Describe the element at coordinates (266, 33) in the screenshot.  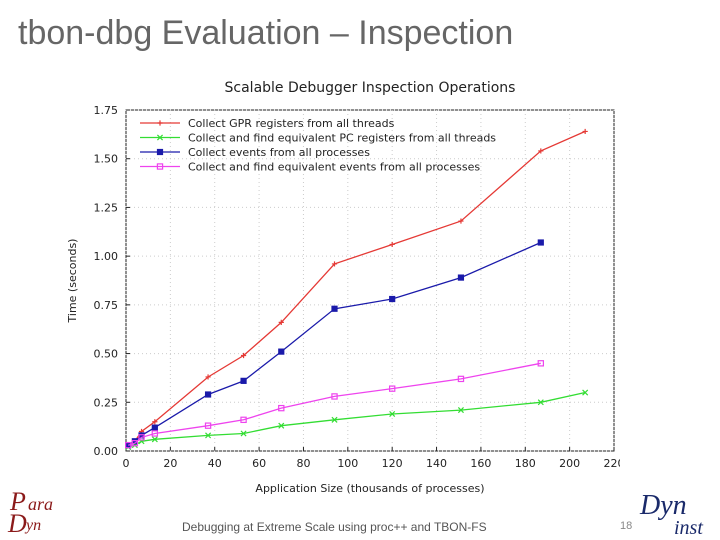
I see `slide-title: tbon-dbg Evaluation – Inspection` at that location.